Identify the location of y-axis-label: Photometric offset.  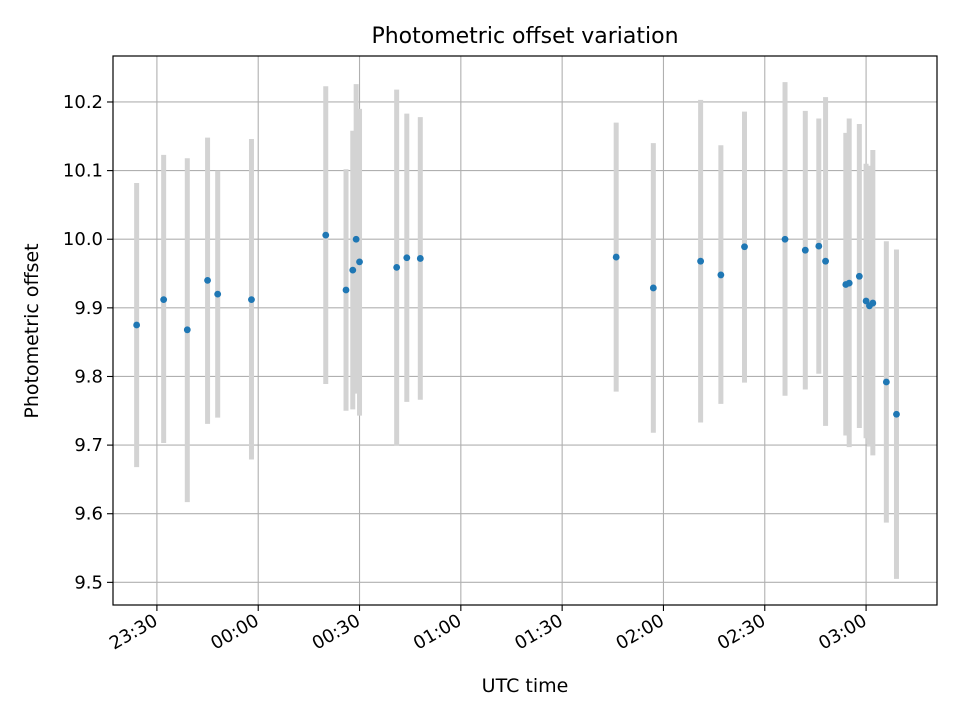
(32, 330).